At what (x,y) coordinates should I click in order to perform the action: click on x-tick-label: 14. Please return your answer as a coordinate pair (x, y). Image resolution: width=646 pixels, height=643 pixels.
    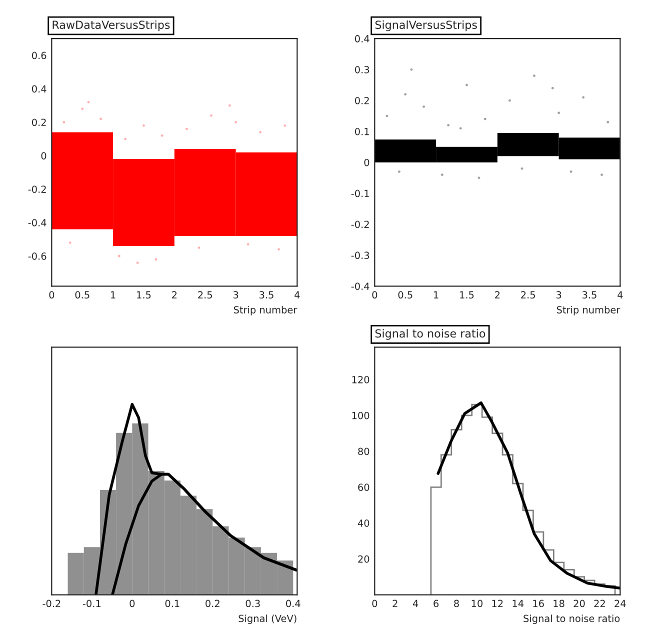
    Looking at the image, I should click on (518, 604).